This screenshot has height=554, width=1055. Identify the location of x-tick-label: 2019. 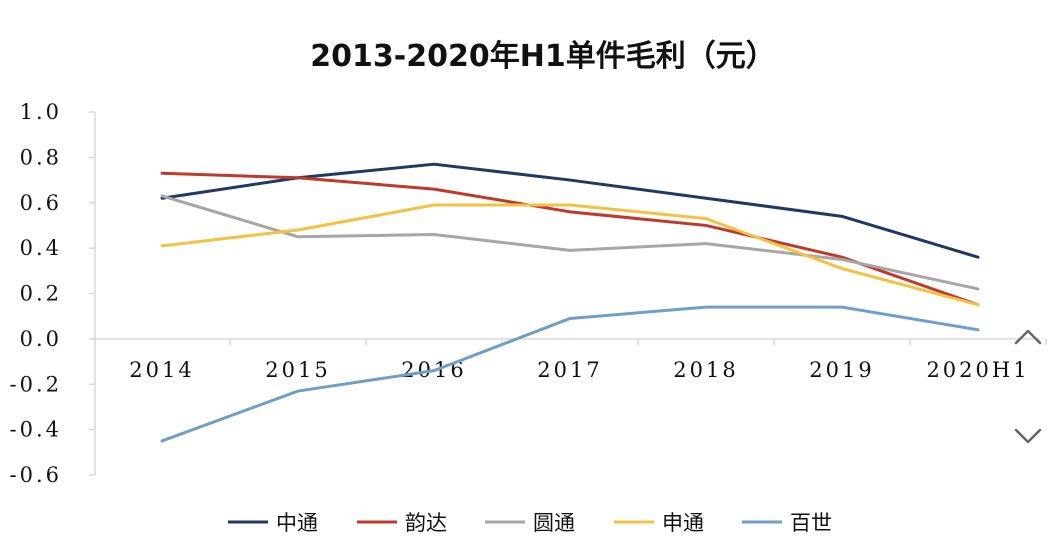
(841, 370).